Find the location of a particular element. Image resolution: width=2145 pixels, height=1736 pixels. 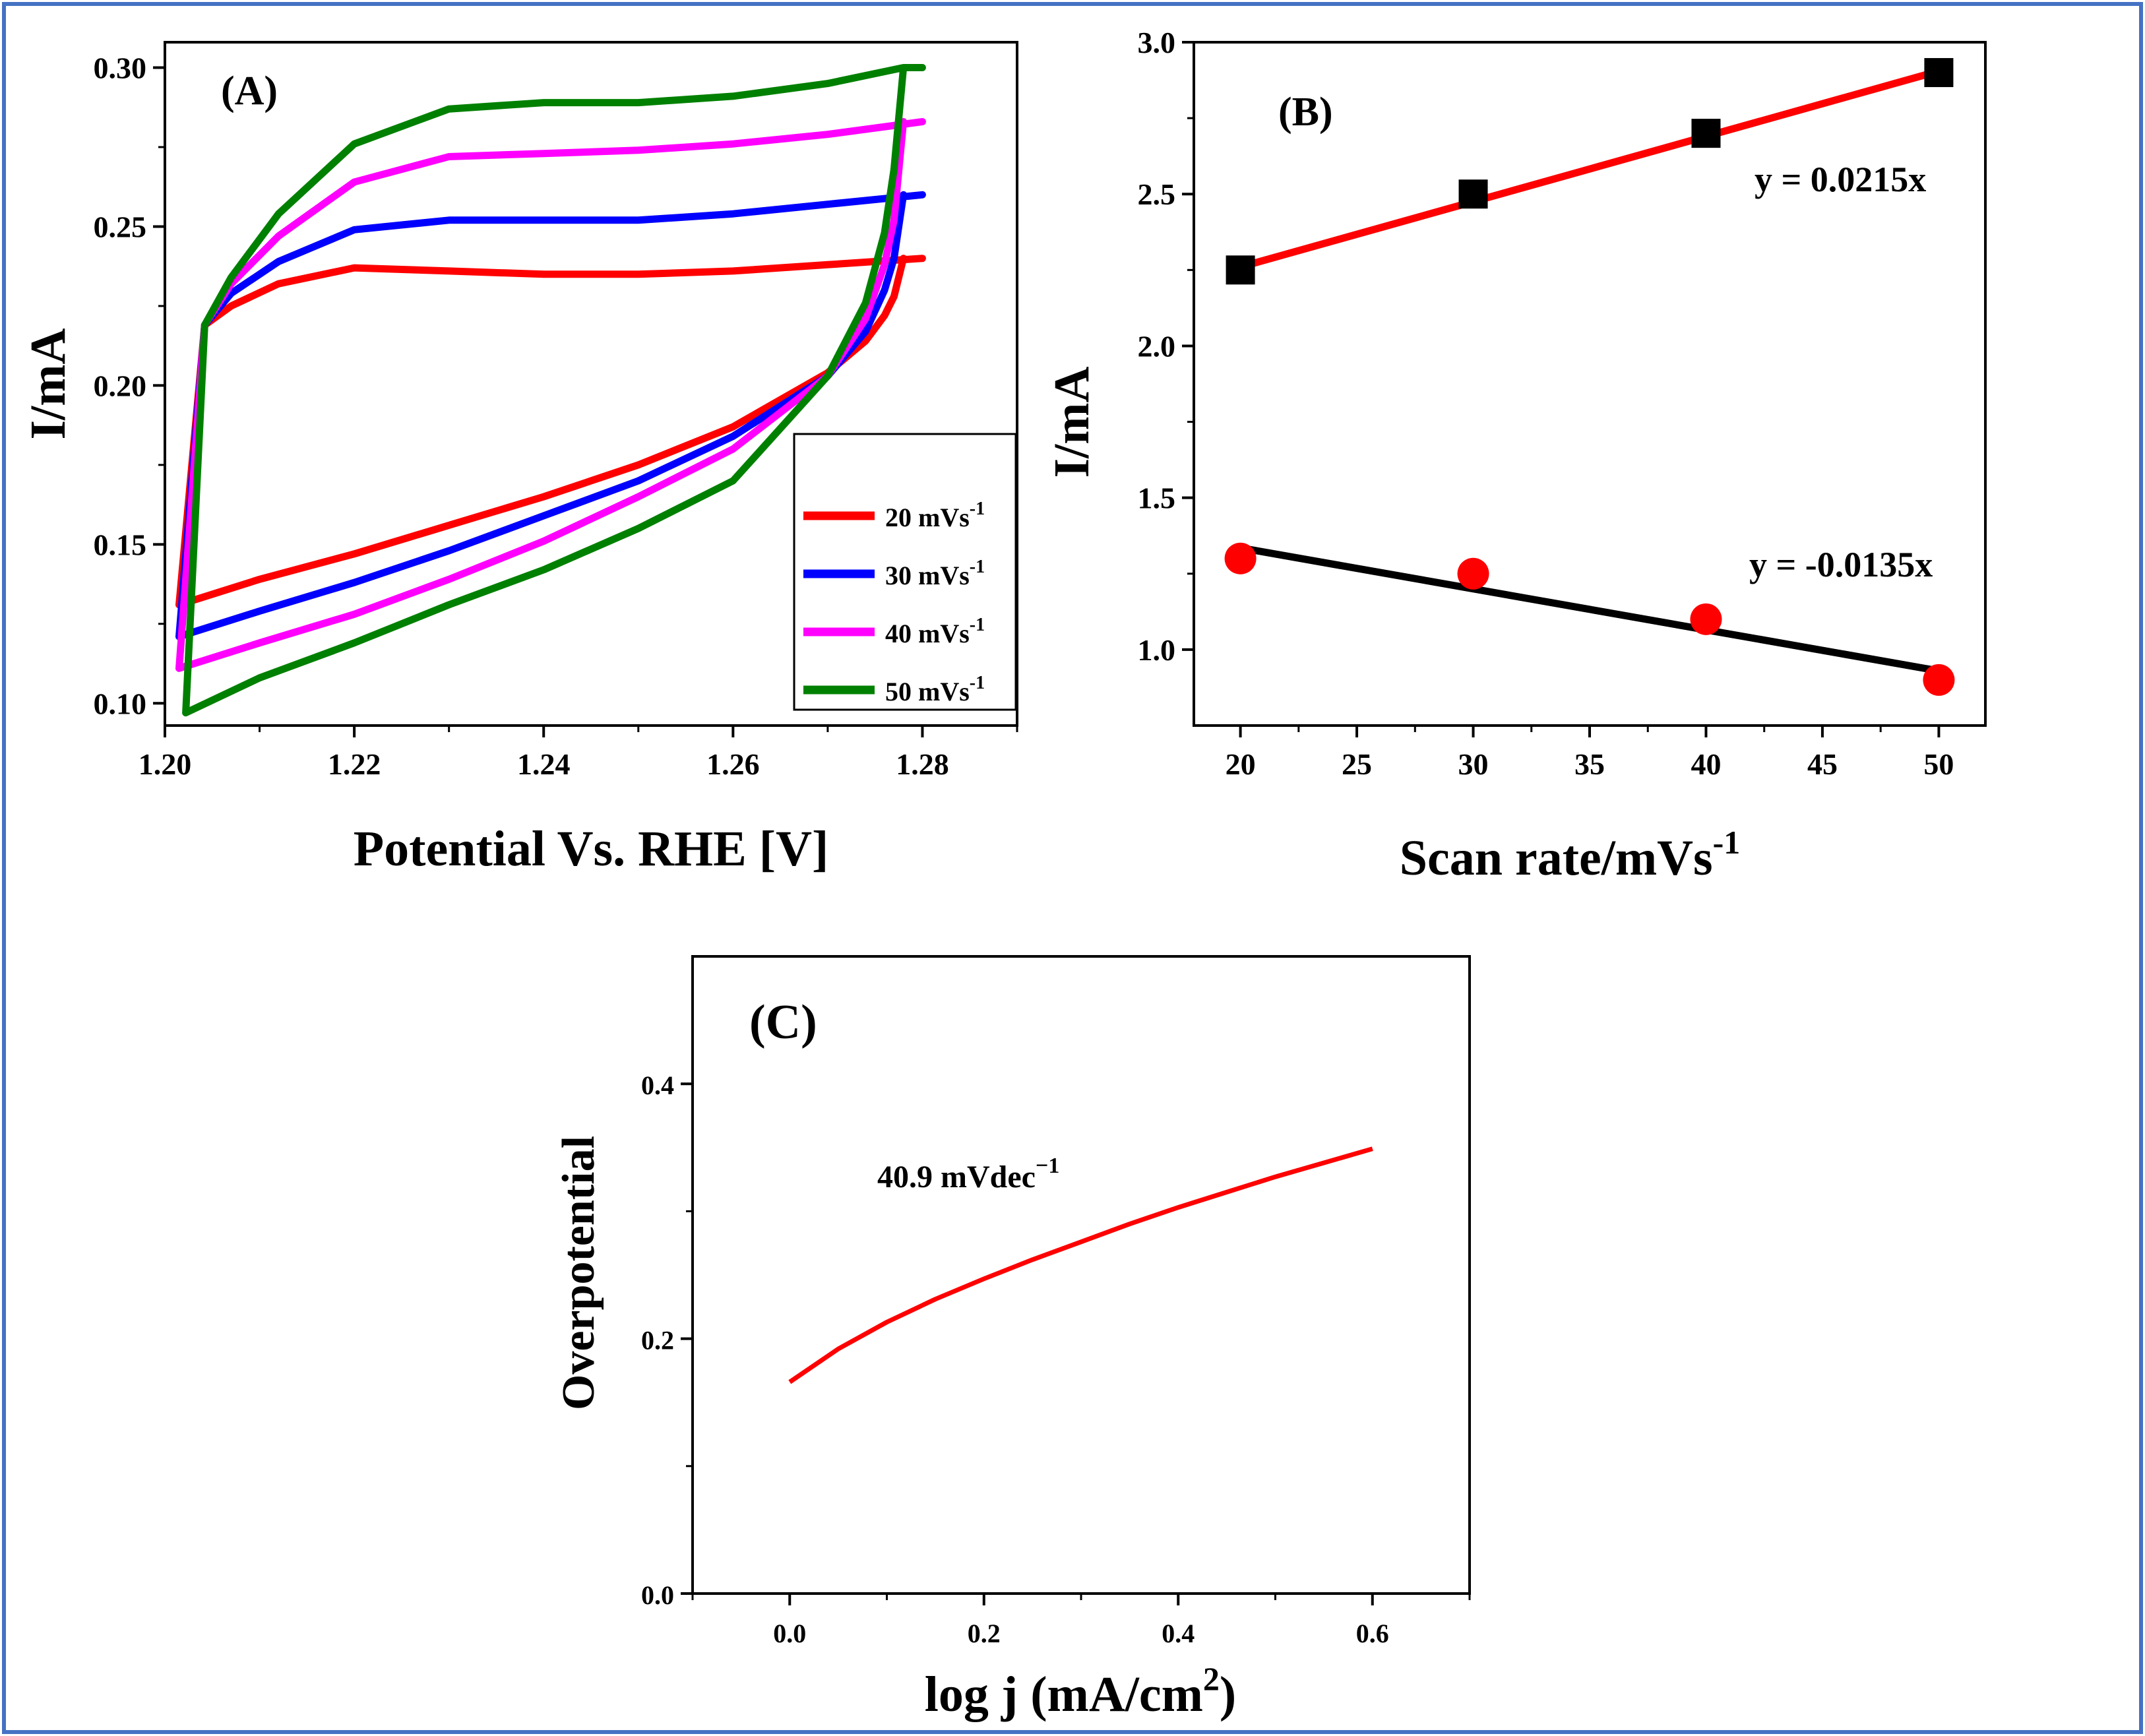

y-tick-label: 0.2 is located at coordinates (657, 1340).